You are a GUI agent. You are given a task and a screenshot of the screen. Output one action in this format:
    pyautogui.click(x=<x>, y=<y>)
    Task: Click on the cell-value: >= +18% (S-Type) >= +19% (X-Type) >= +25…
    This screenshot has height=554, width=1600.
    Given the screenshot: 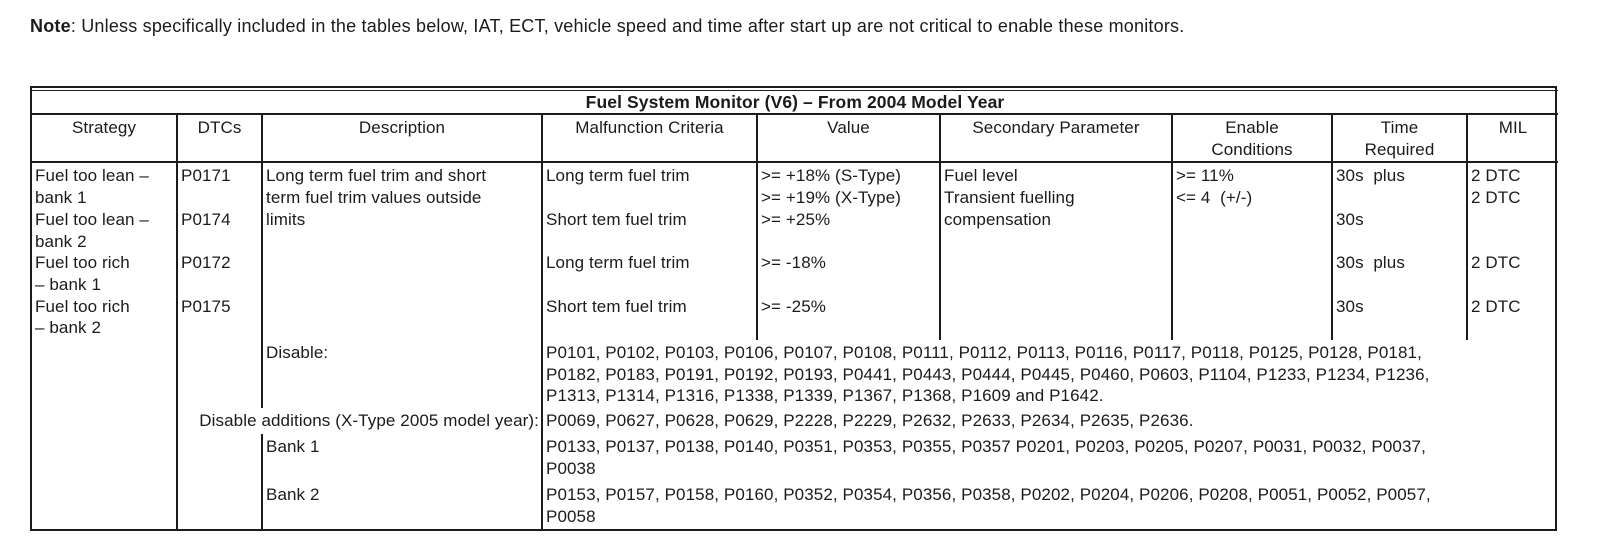 What is the action you would take?
    pyautogui.click(x=848, y=251)
    